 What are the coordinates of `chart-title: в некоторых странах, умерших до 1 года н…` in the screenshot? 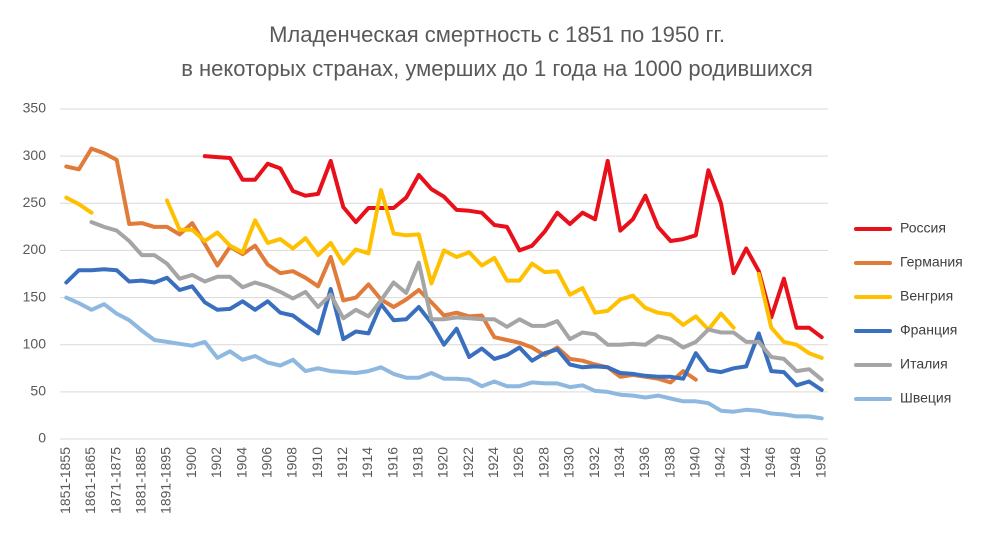 It's located at (497, 68).